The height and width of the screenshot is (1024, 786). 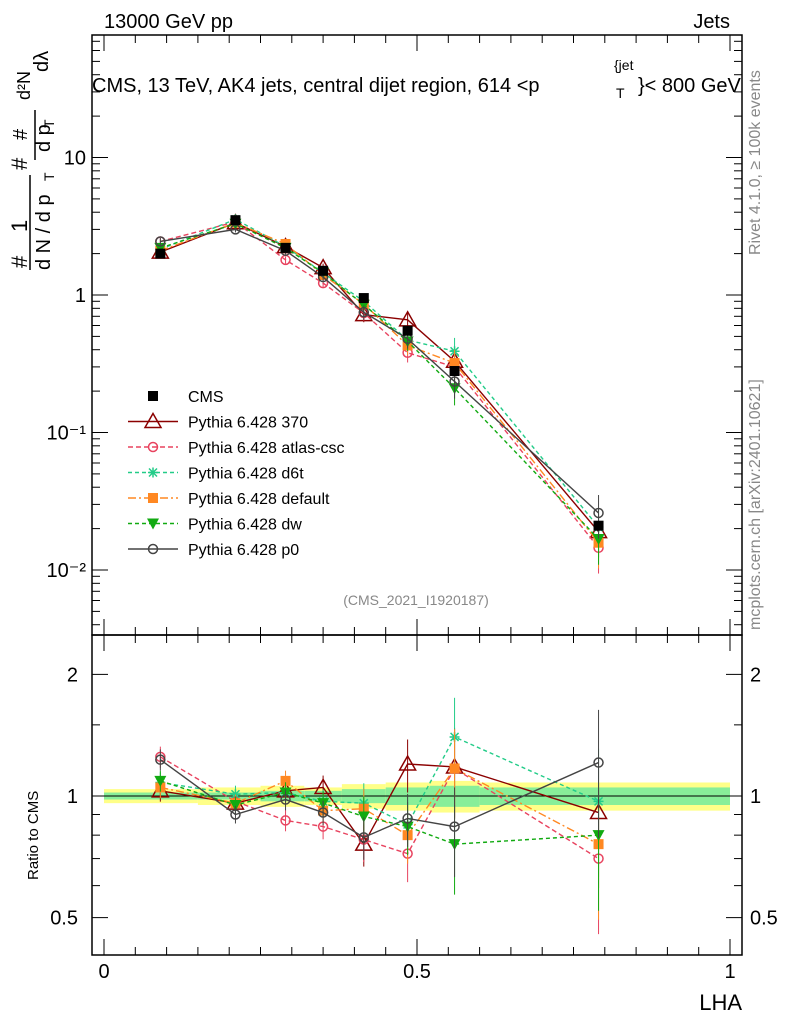 I want to click on svg-text: d²N, so click(x=24, y=85).